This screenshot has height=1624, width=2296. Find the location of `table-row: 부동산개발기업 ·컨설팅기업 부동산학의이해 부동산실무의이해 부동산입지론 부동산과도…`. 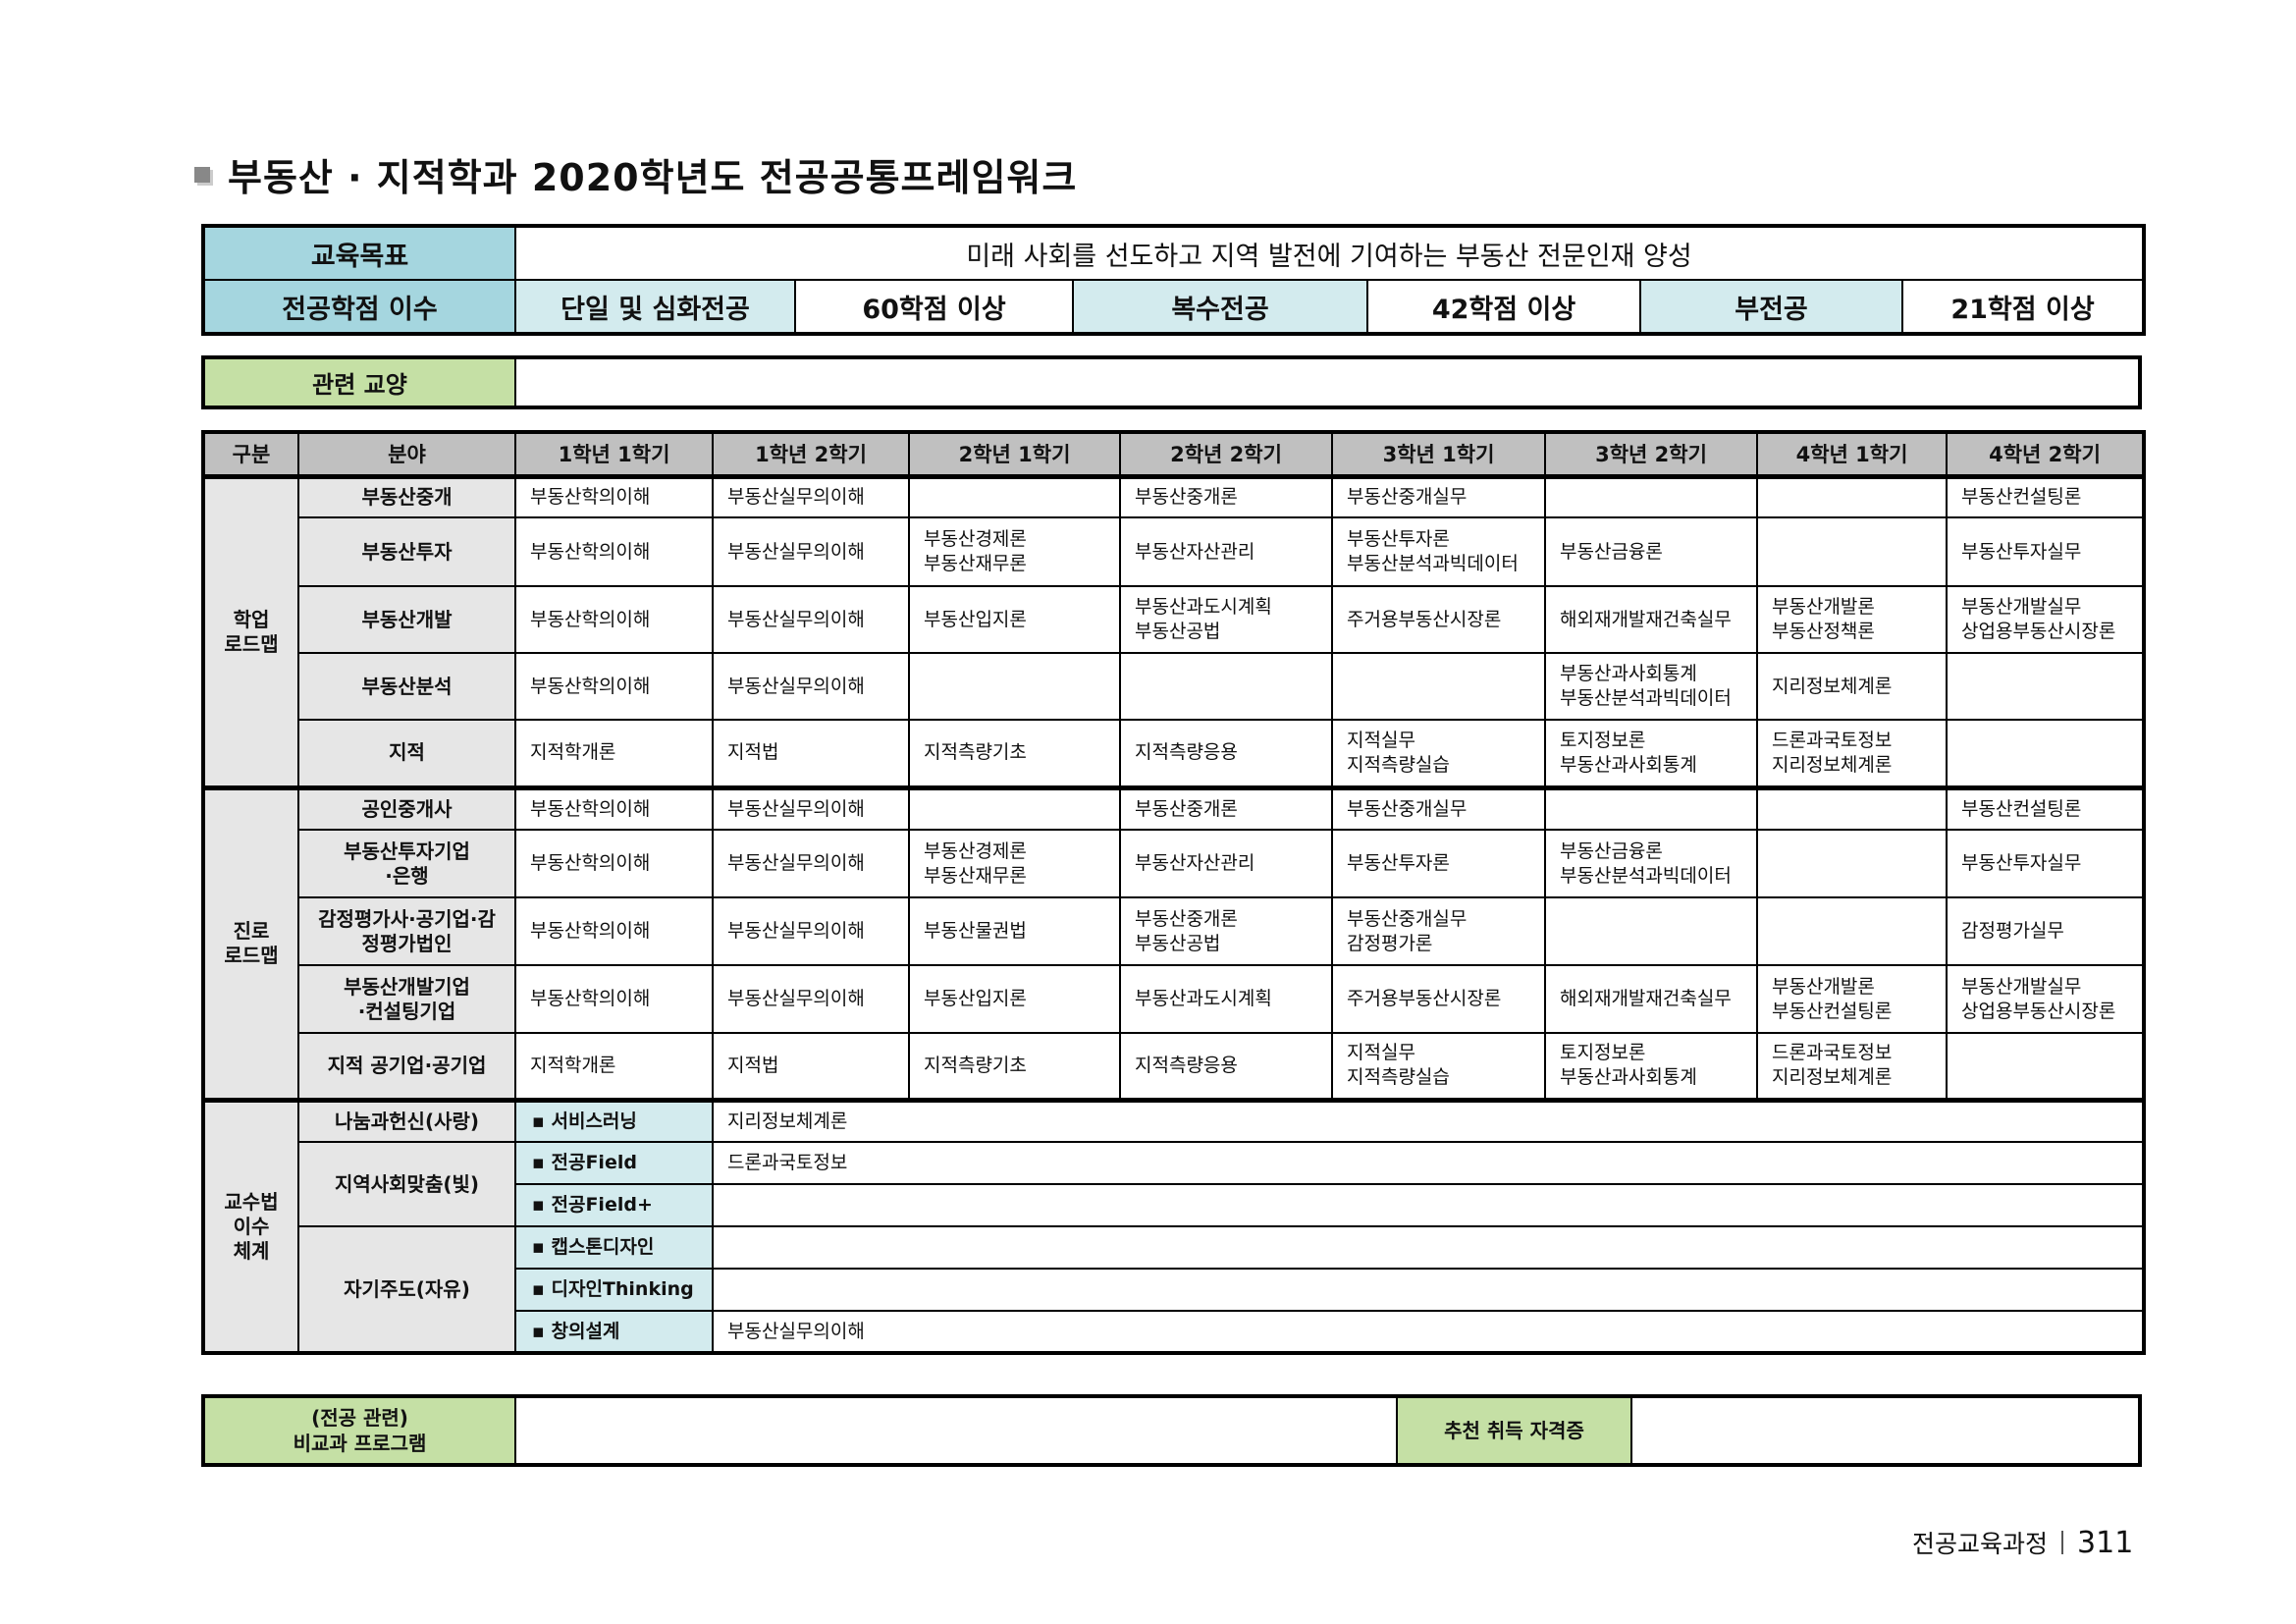

table-row: 부동산개발기업 ·컨설팅기업 부동산학의이해 부동산실무의이해 부동산입지론 부동산과도… is located at coordinates (1174, 999).